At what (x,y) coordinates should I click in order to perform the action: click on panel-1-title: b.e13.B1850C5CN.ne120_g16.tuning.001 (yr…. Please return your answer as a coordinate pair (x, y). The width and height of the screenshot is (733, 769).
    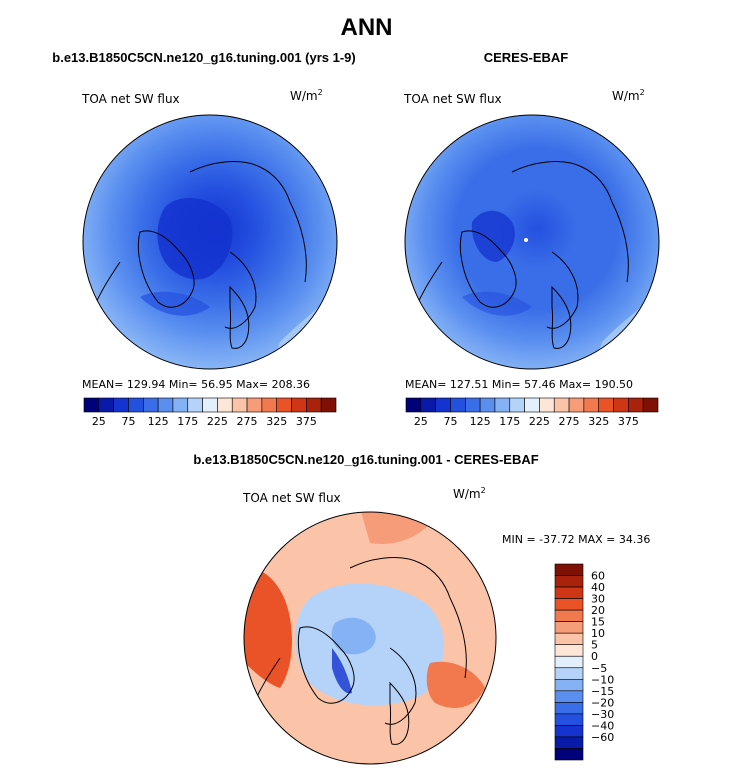
    Looking at the image, I should click on (204, 57).